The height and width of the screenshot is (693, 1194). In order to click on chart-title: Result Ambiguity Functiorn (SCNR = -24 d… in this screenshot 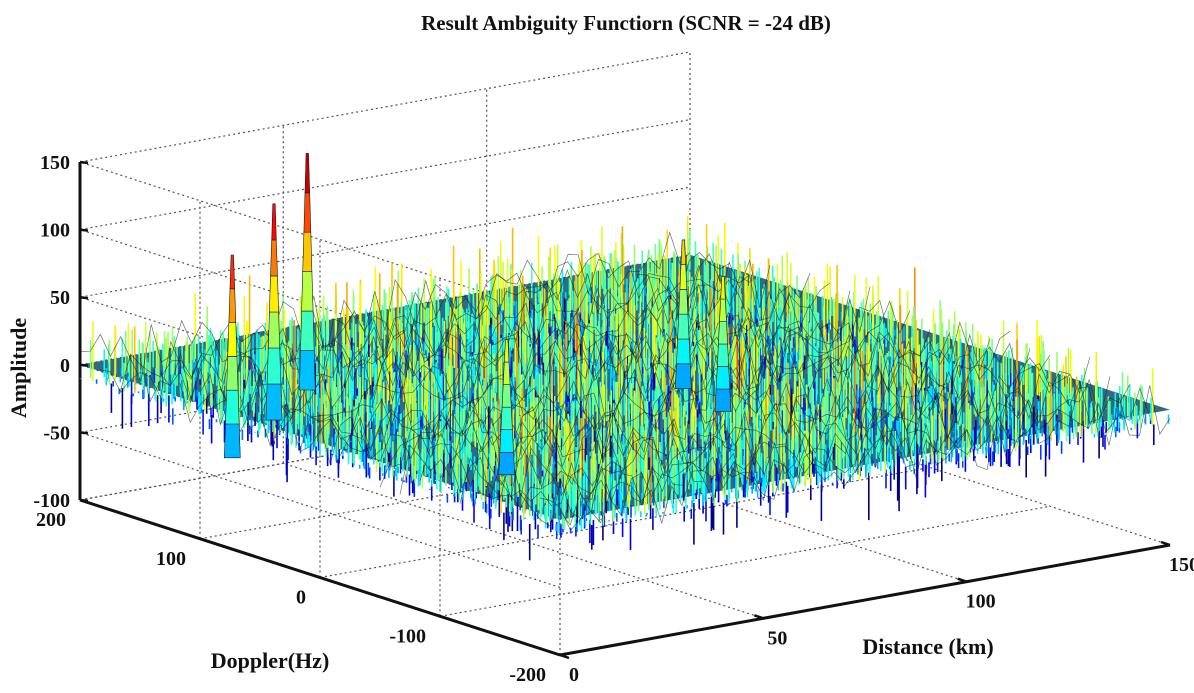, I will do `click(626, 23)`.